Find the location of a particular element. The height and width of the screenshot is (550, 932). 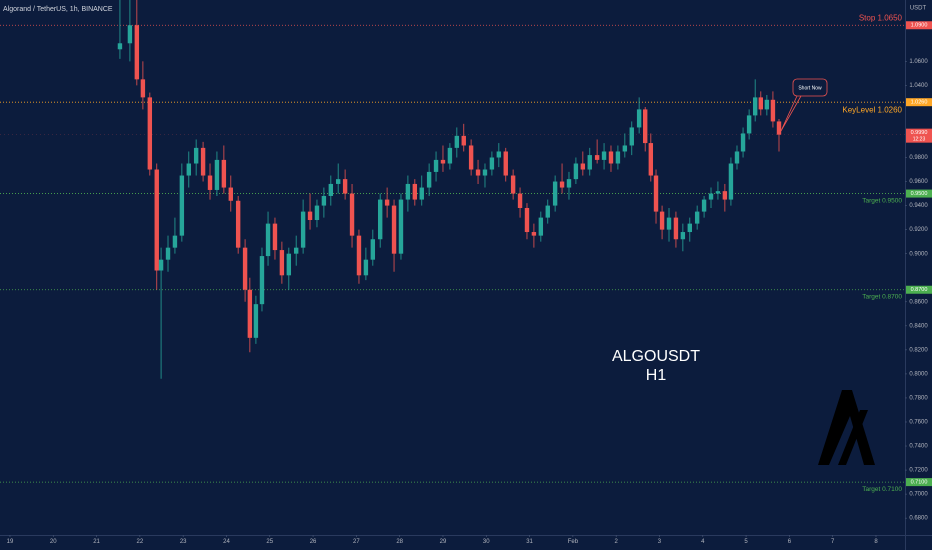

algorand-logo is located at coordinates (846, 427).